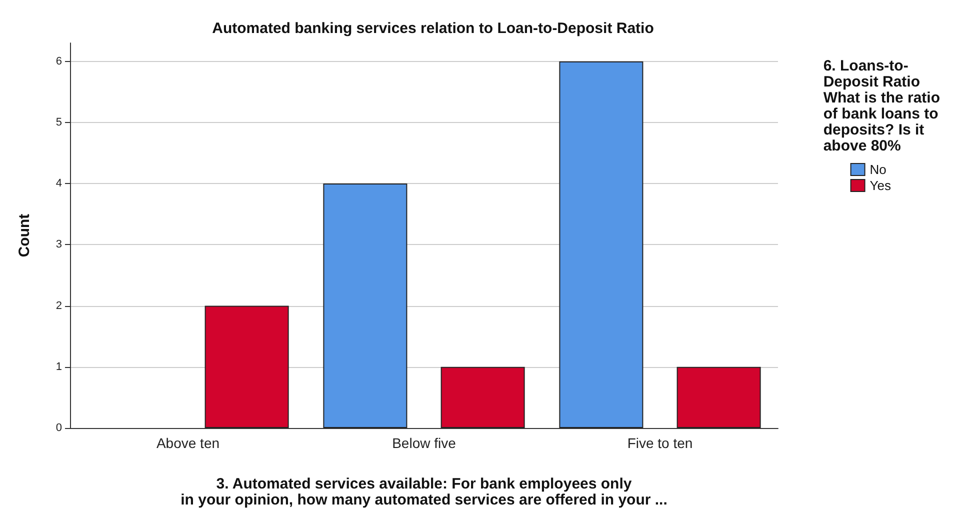 This screenshot has height=522, width=957. I want to click on y-tick-label: 1, so click(59, 366).